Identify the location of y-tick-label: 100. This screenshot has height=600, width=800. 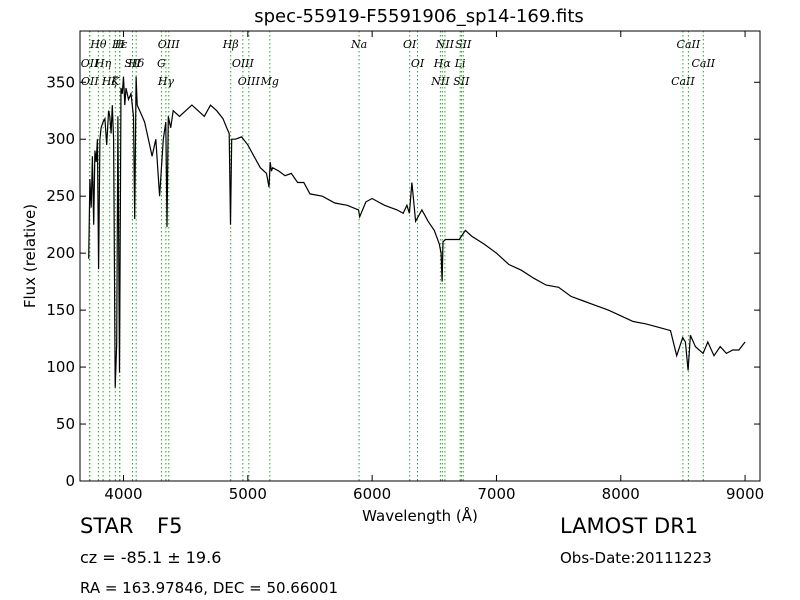
(60, 367).